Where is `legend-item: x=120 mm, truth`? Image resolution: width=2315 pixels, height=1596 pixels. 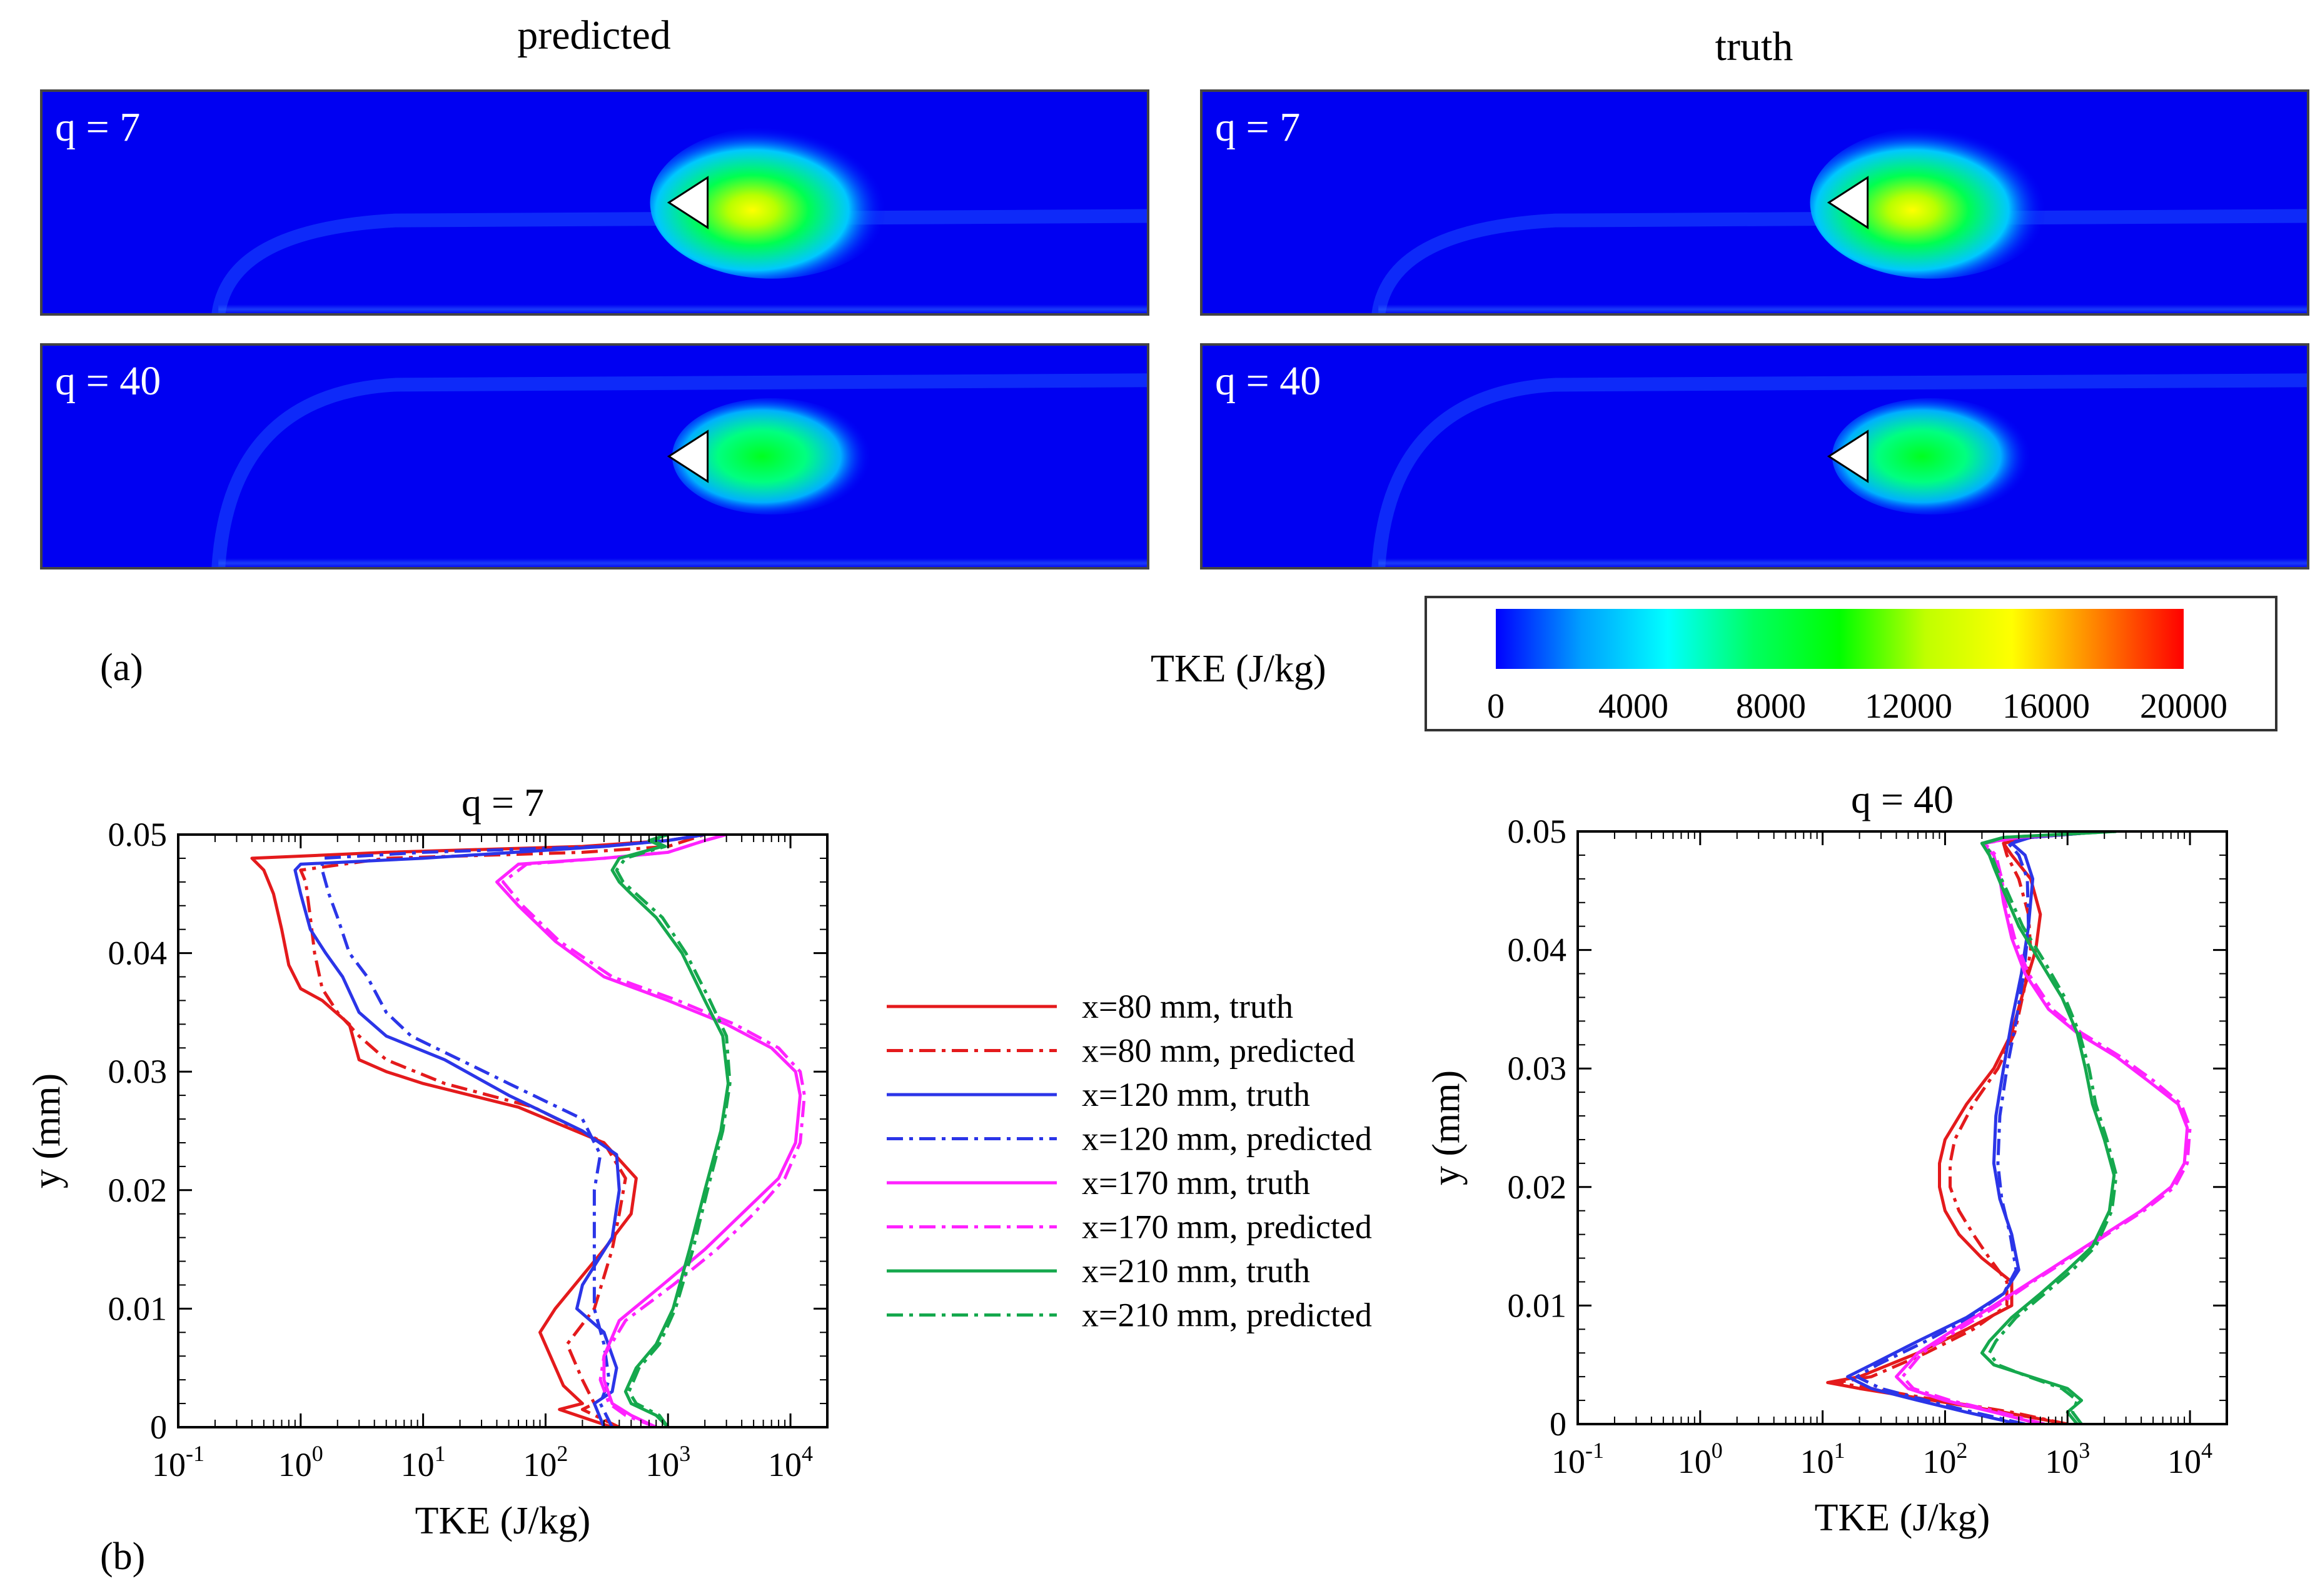 legend-item: x=120 mm, truth is located at coordinates (1099, 1094).